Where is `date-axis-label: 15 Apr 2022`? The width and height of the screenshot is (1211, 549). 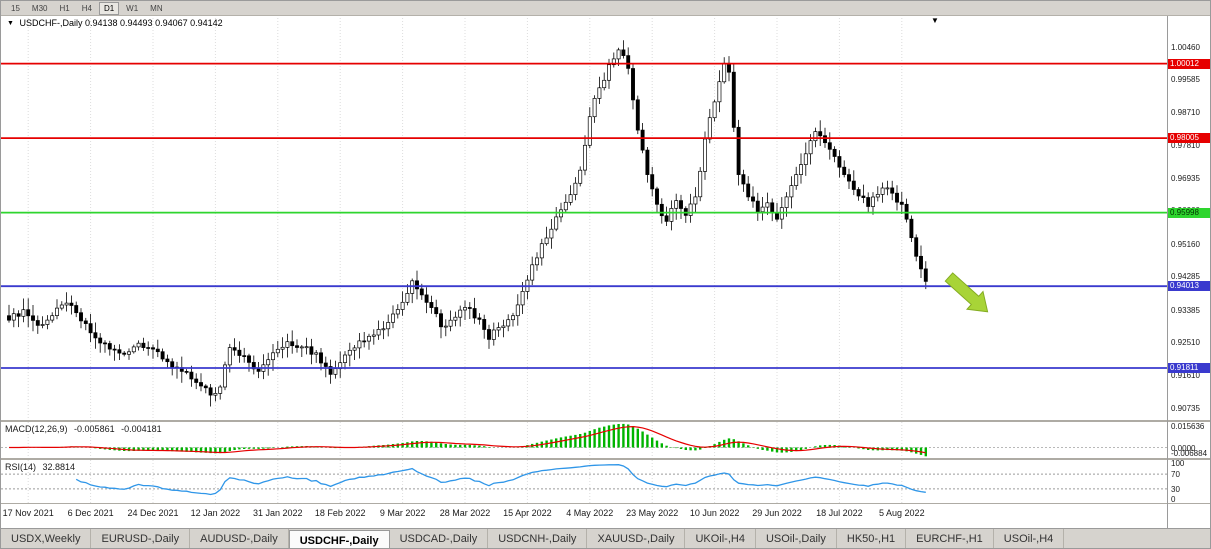 date-axis-label: 15 Apr 2022 is located at coordinates (527, 513).